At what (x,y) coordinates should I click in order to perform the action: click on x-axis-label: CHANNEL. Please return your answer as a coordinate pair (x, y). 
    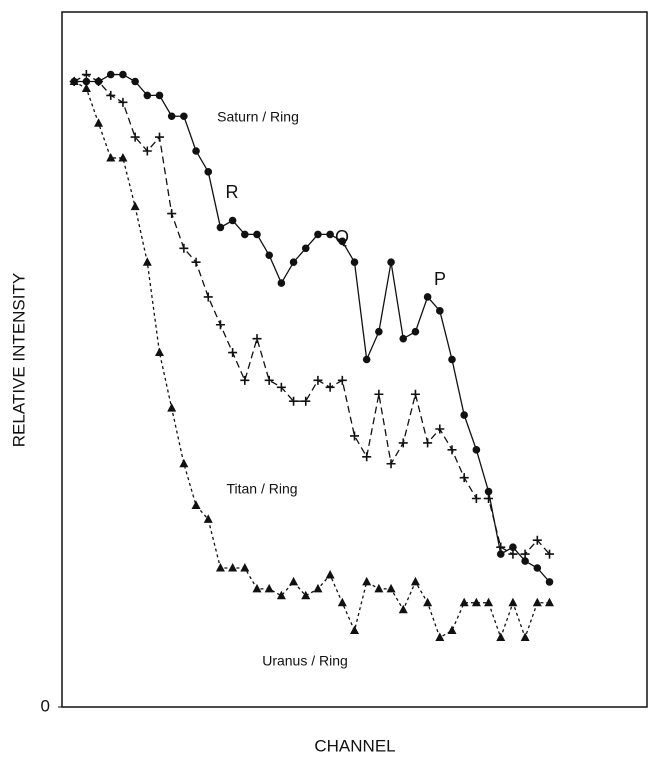
    Looking at the image, I should click on (354, 745).